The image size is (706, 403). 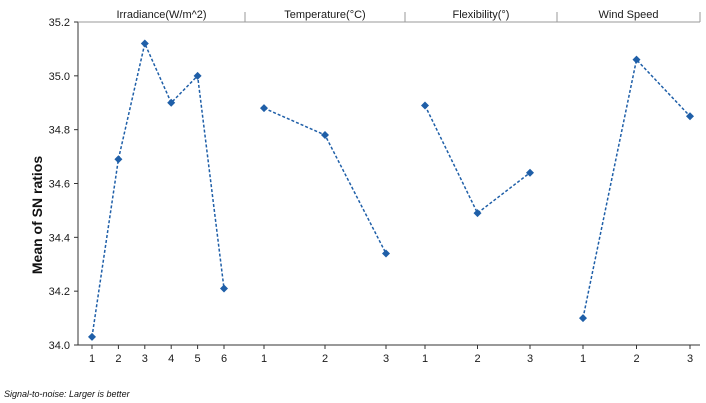 I want to click on y-tick-label: 34.8, so click(x=59, y=131).